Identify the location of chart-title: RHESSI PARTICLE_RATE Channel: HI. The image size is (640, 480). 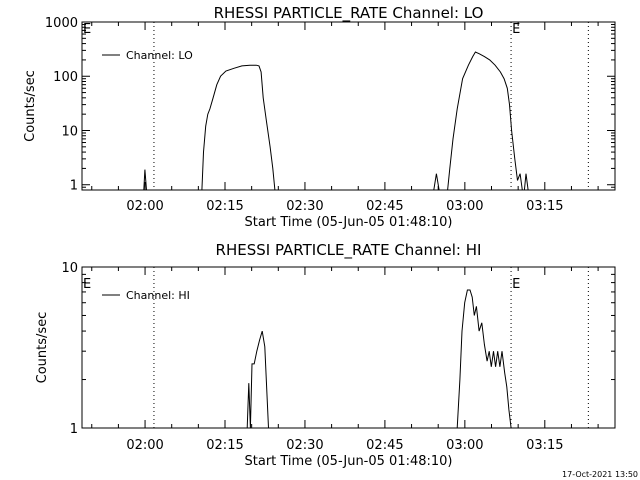
(349, 250).